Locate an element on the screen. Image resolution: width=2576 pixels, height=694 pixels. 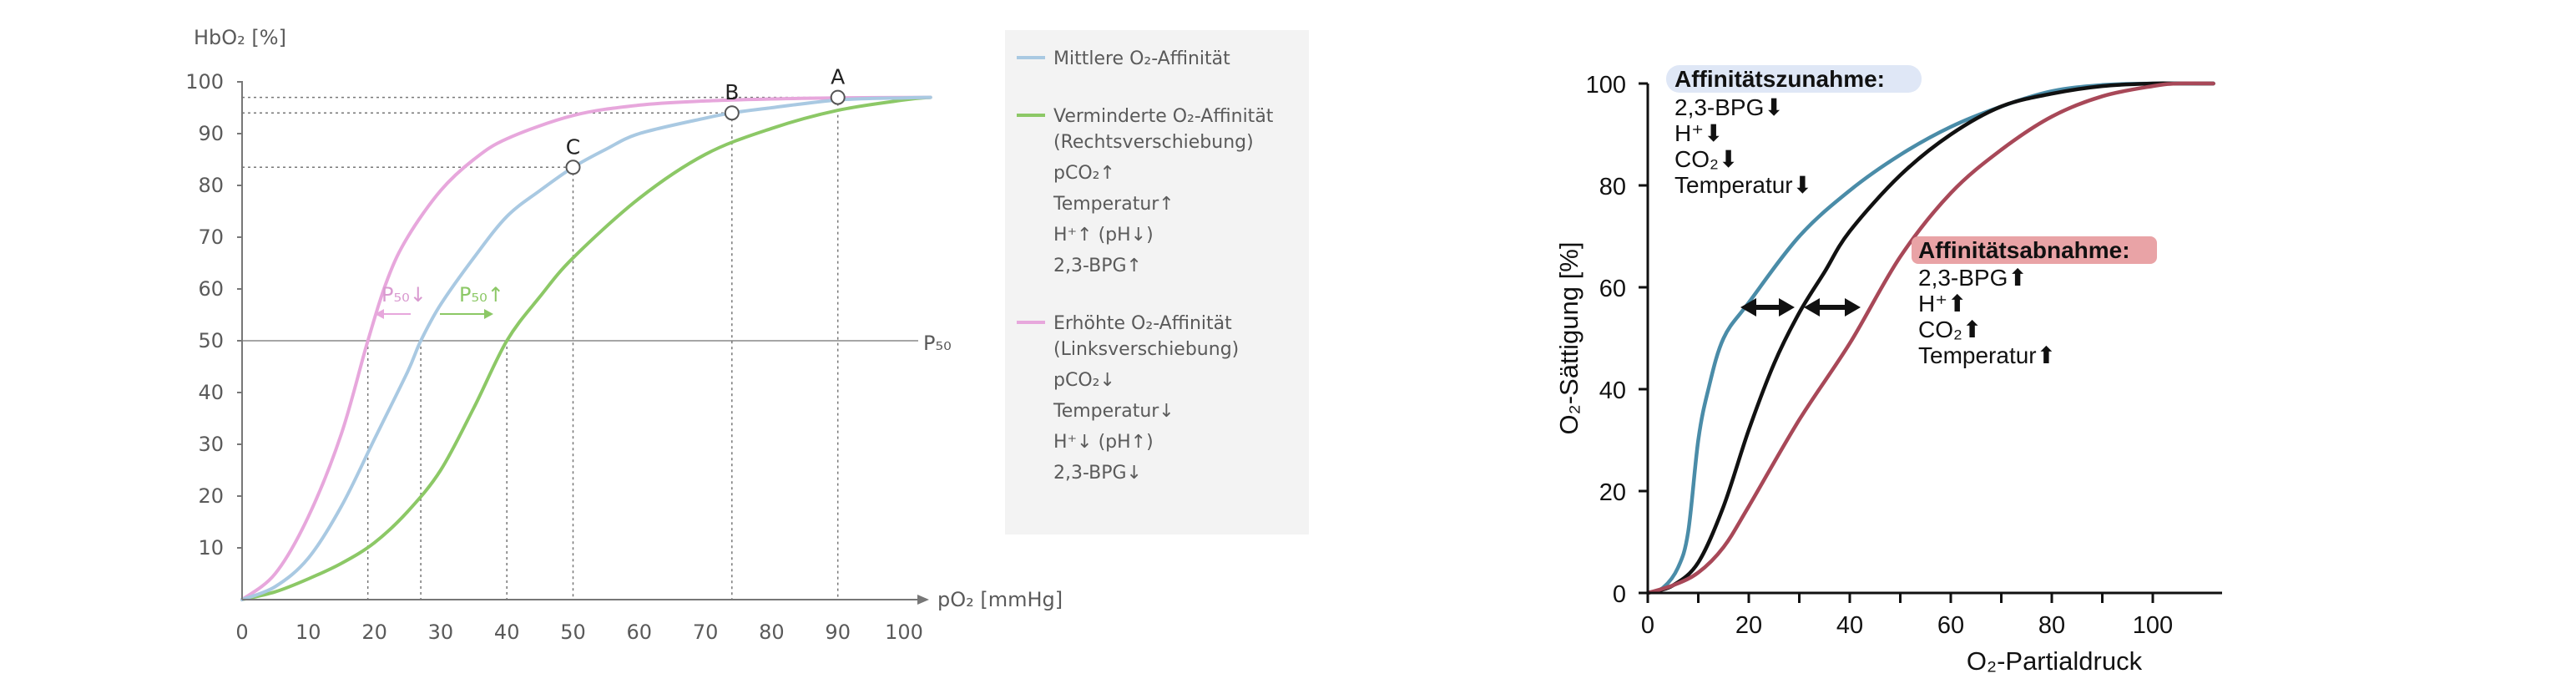
left-y-tick-70: 70 is located at coordinates (211, 237).